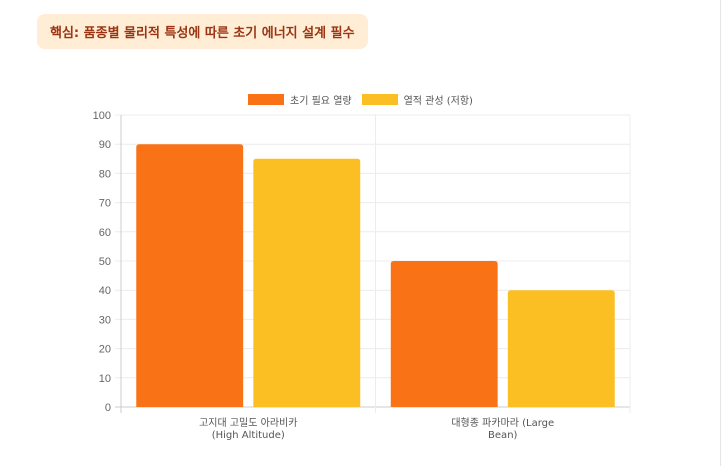  I want to click on y-tick-label: 80, so click(105, 174).